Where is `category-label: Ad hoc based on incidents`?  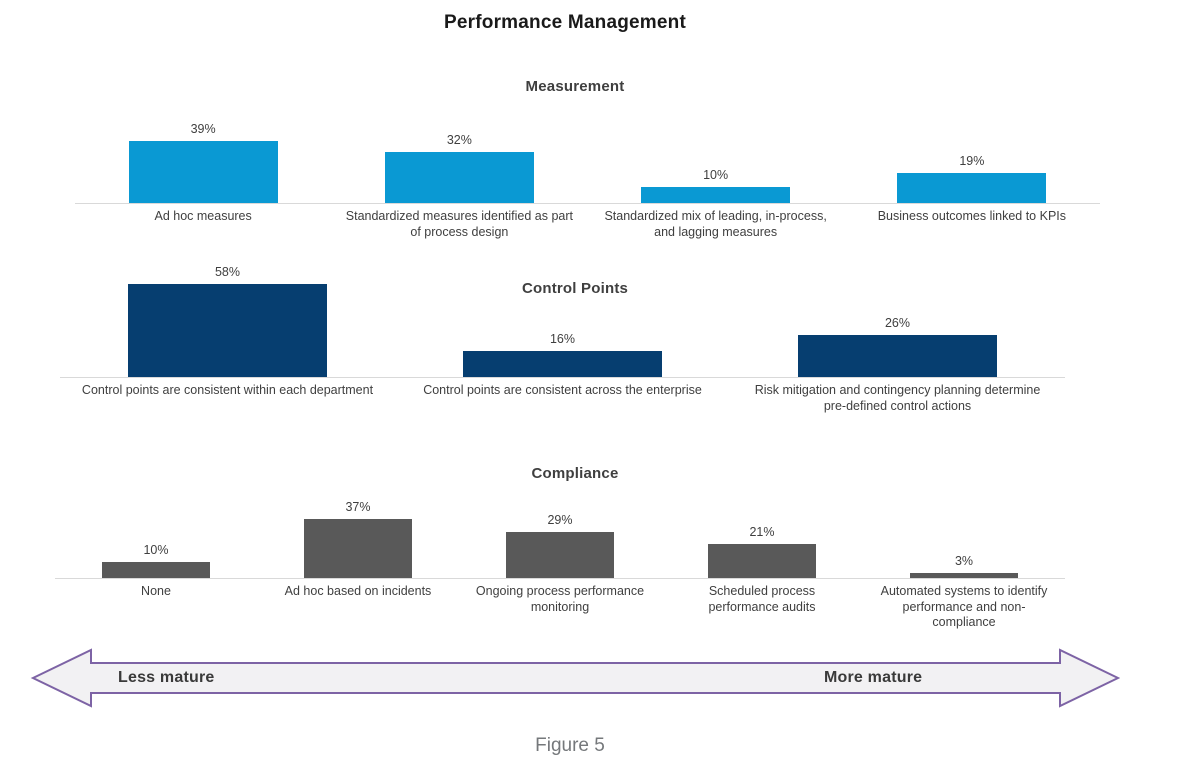 category-label: Ad hoc based on incidents is located at coordinates (358, 591).